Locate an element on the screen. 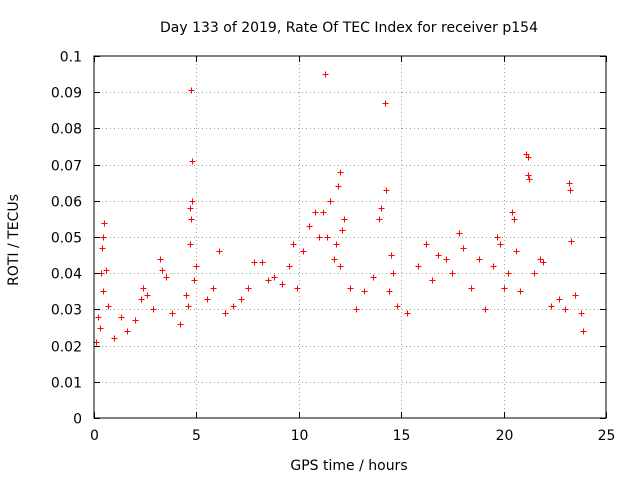 The image size is (640, 480). y-tick-label: 0.05 is located at coordinates (66, 239).